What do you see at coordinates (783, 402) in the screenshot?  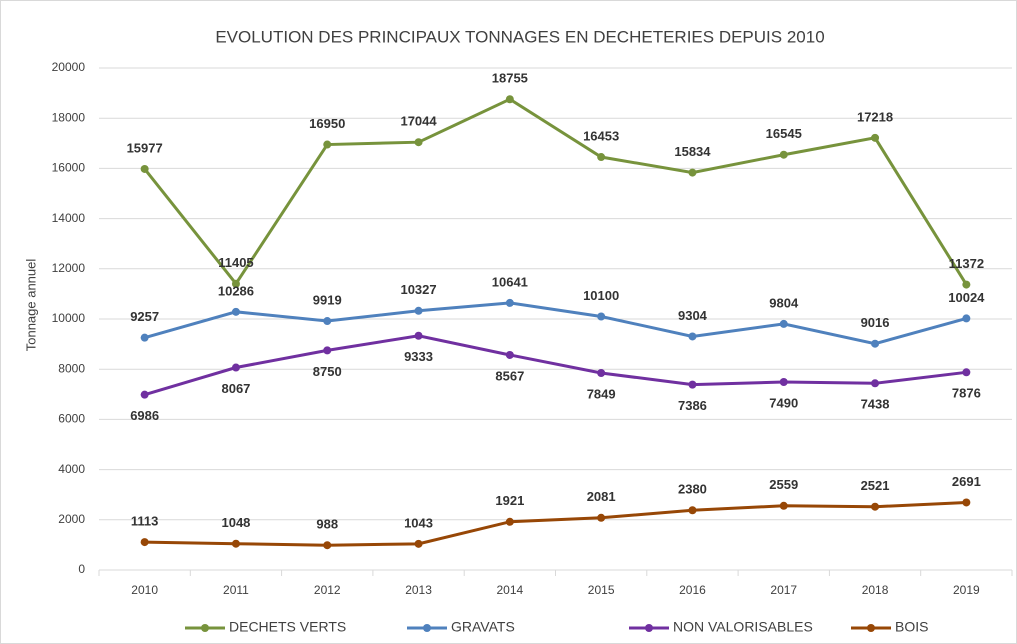 I see `data-label: 7490` at bounding box center [783, 402].